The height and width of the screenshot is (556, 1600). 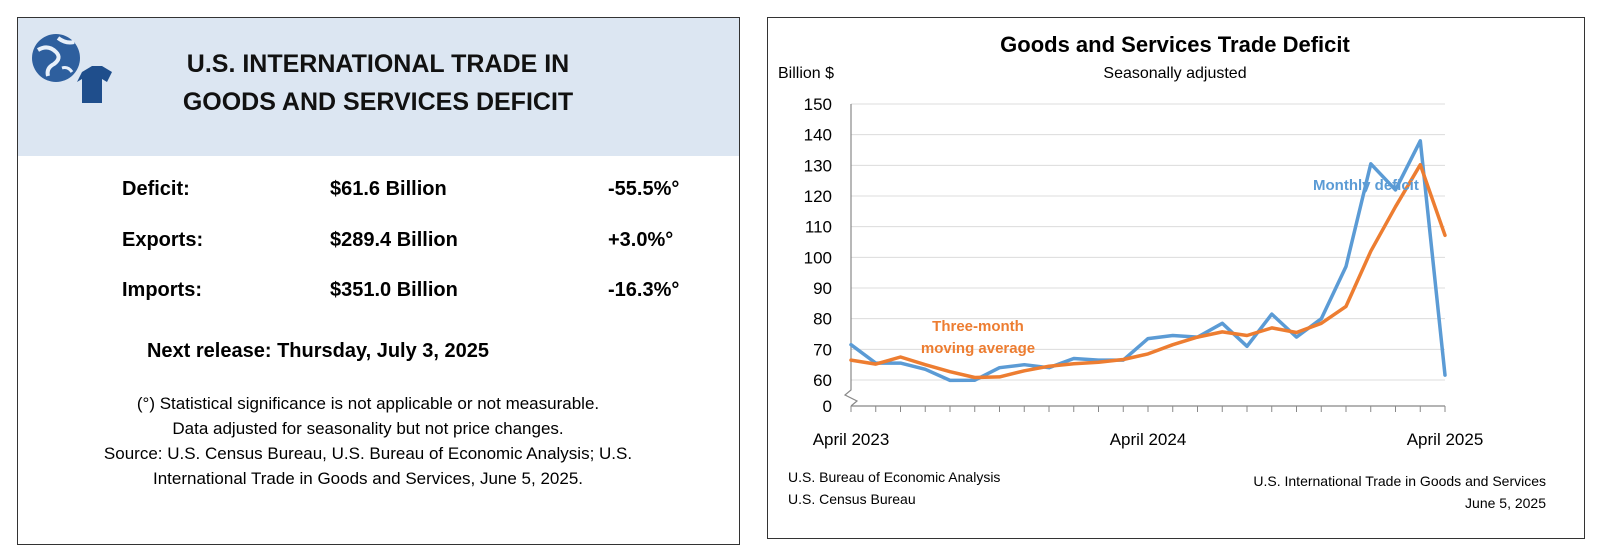 What do you see at coordinates (827, 406) in the screenshot?
I see `y-tick-label: 0` at bounding box center [827, 406].